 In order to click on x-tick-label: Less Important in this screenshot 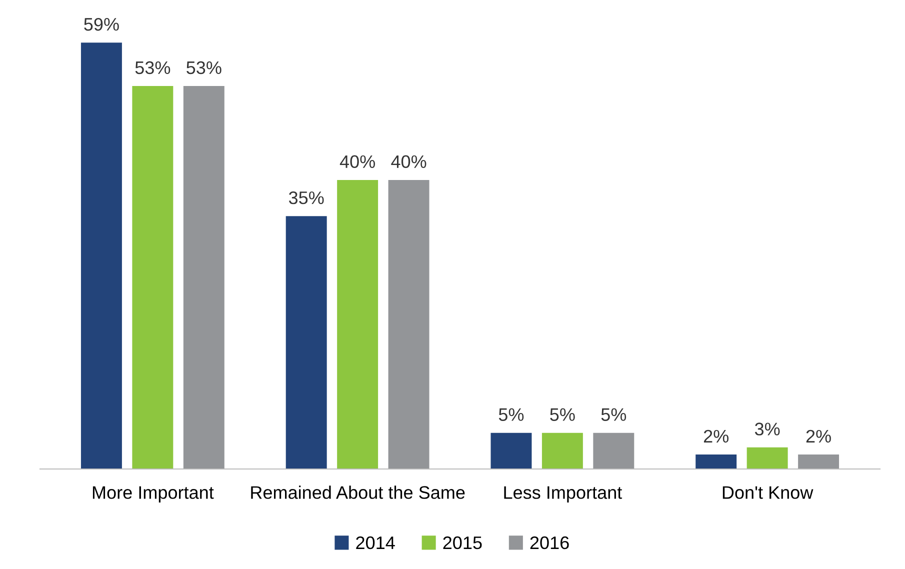, I will do `click(563, 494)`.